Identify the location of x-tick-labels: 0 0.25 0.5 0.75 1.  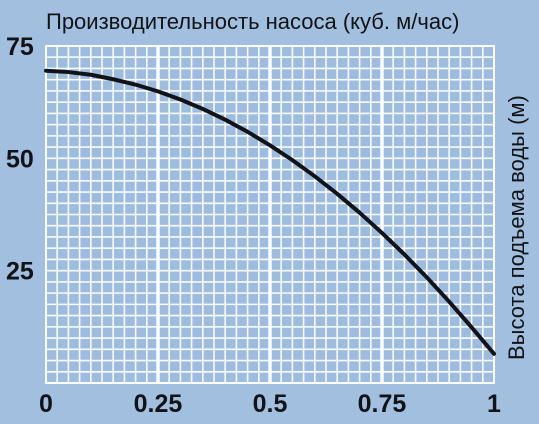
(270, 404).